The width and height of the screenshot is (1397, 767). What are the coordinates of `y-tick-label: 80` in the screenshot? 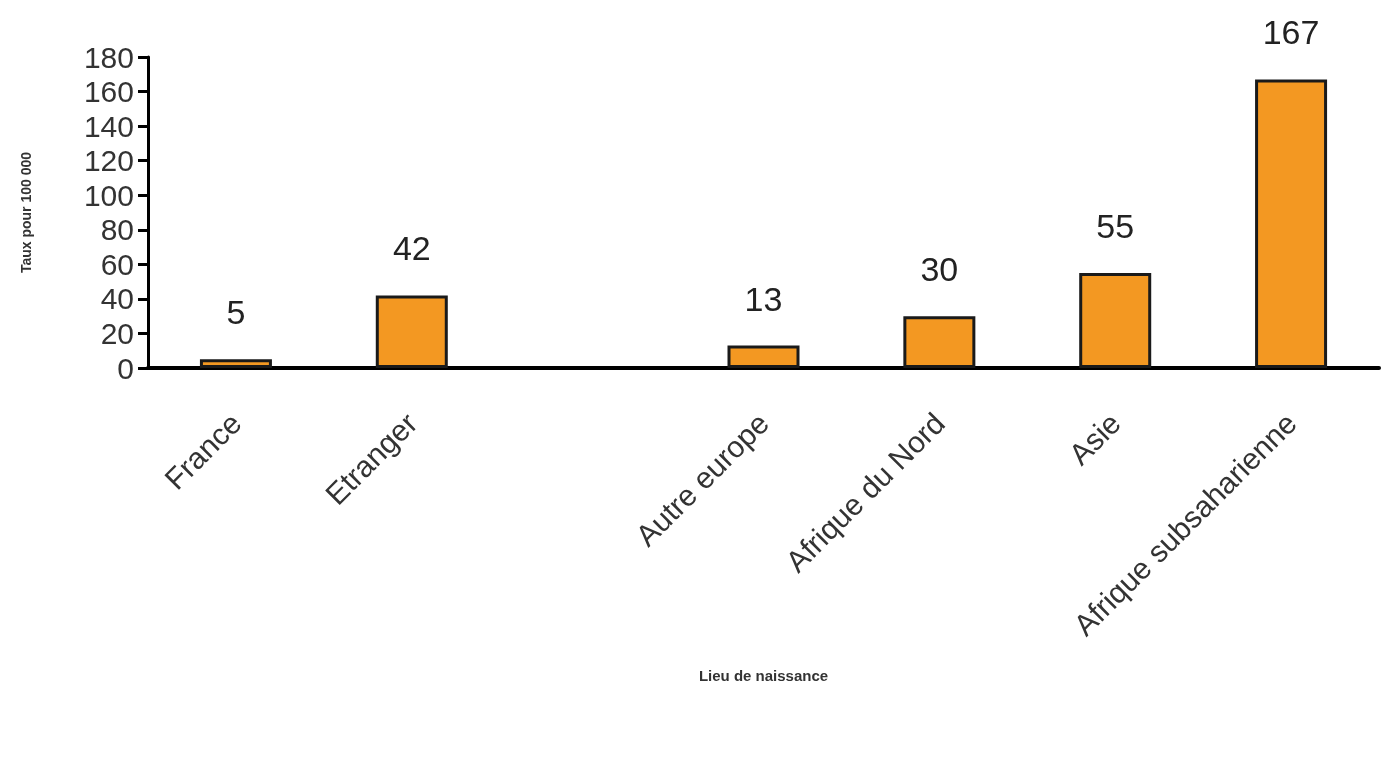 It's located at (117, 230).